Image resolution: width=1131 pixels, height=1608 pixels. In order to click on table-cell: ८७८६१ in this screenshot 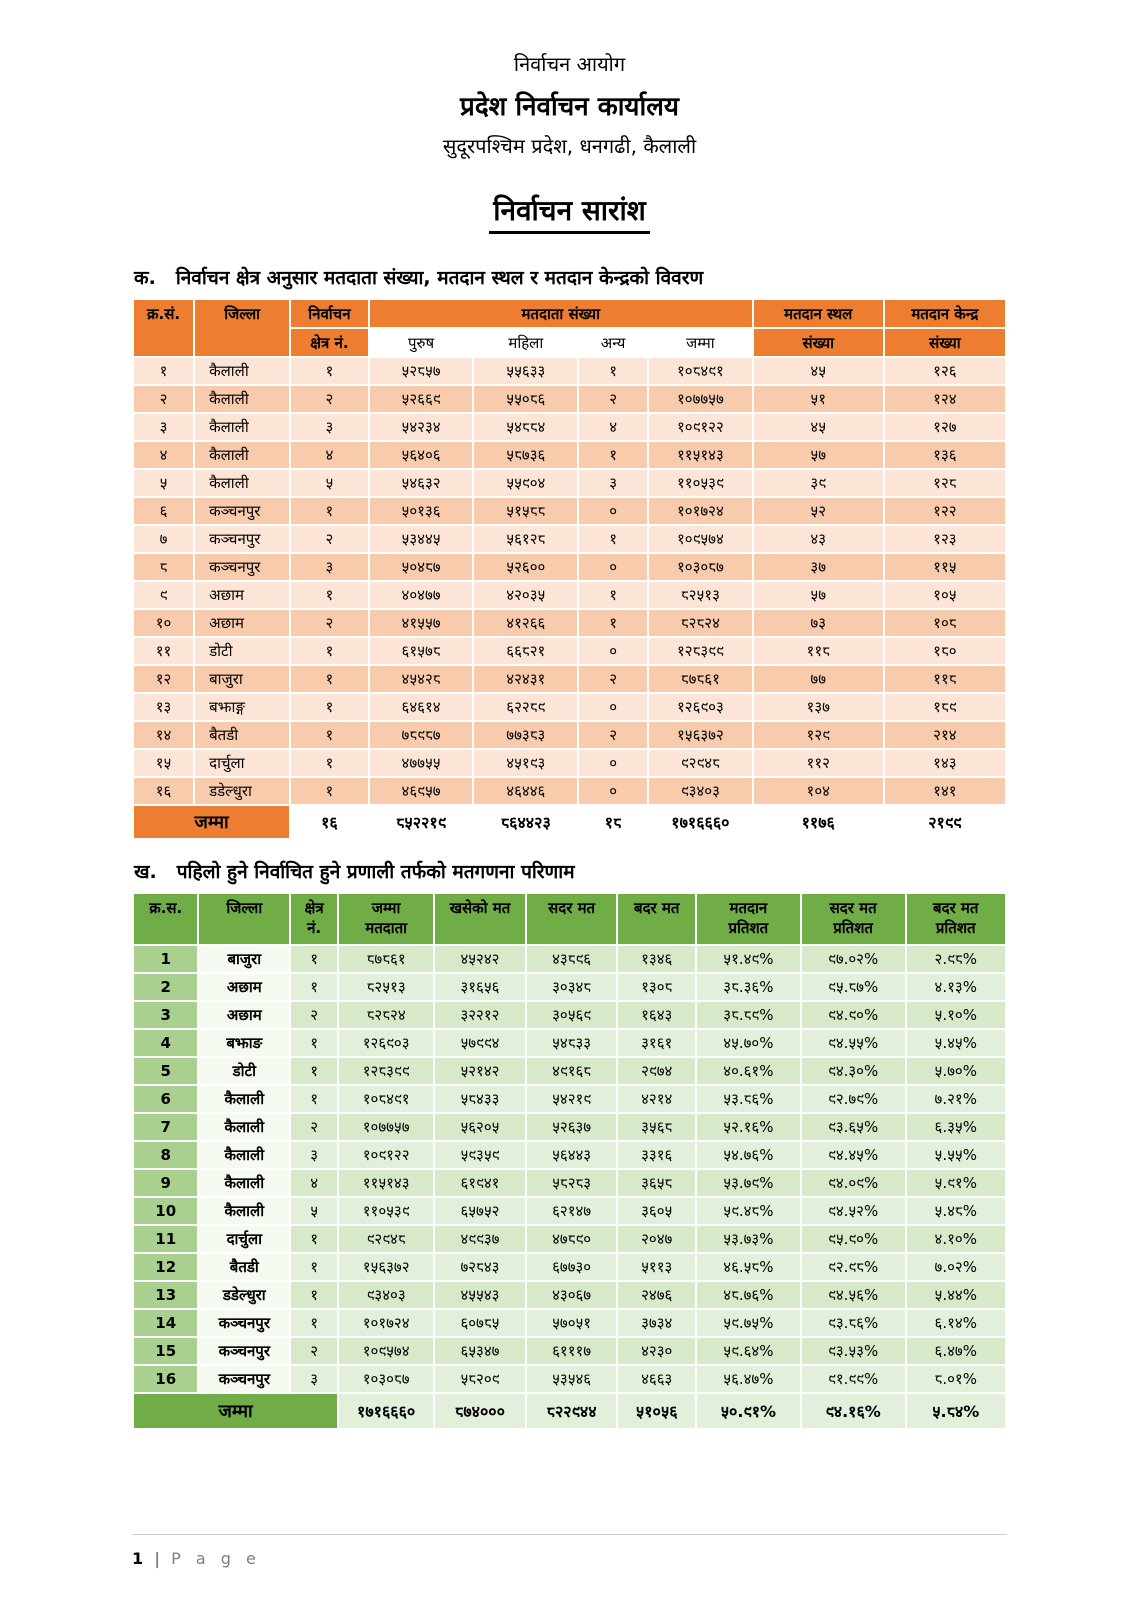, I will do `click(700, 679)`.